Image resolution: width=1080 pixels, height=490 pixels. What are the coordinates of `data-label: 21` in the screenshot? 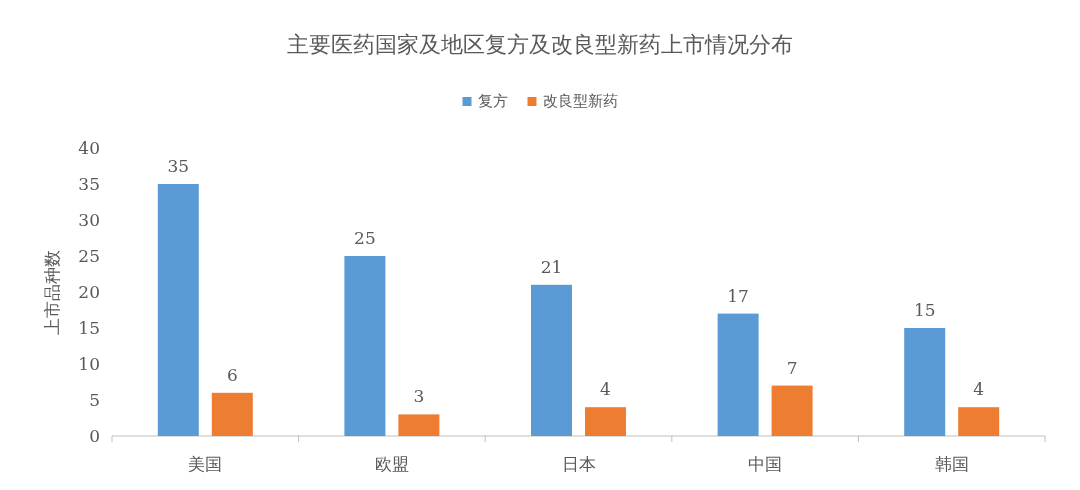 It's located at (551, 266).